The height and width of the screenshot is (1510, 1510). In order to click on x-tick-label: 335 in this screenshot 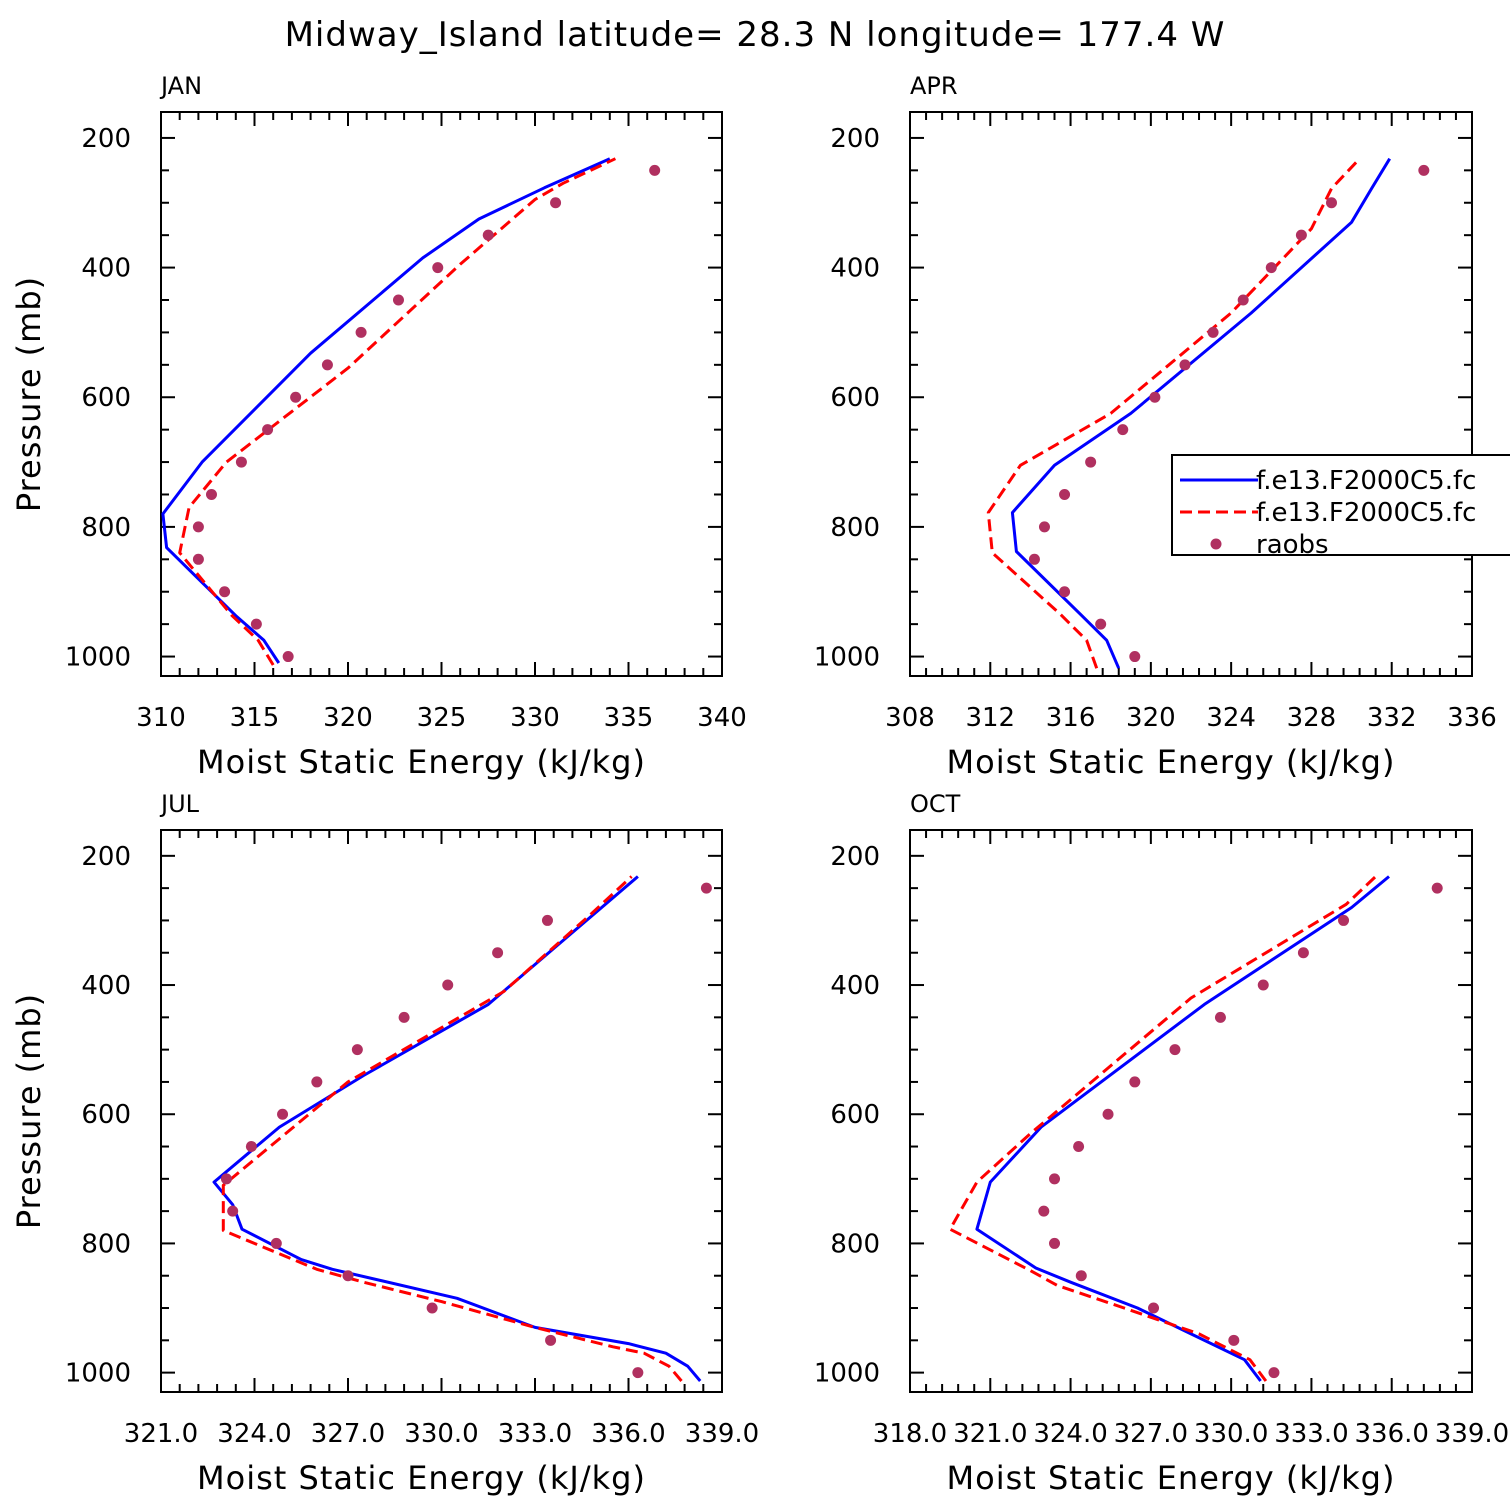, I will do `click(629, 718)`.